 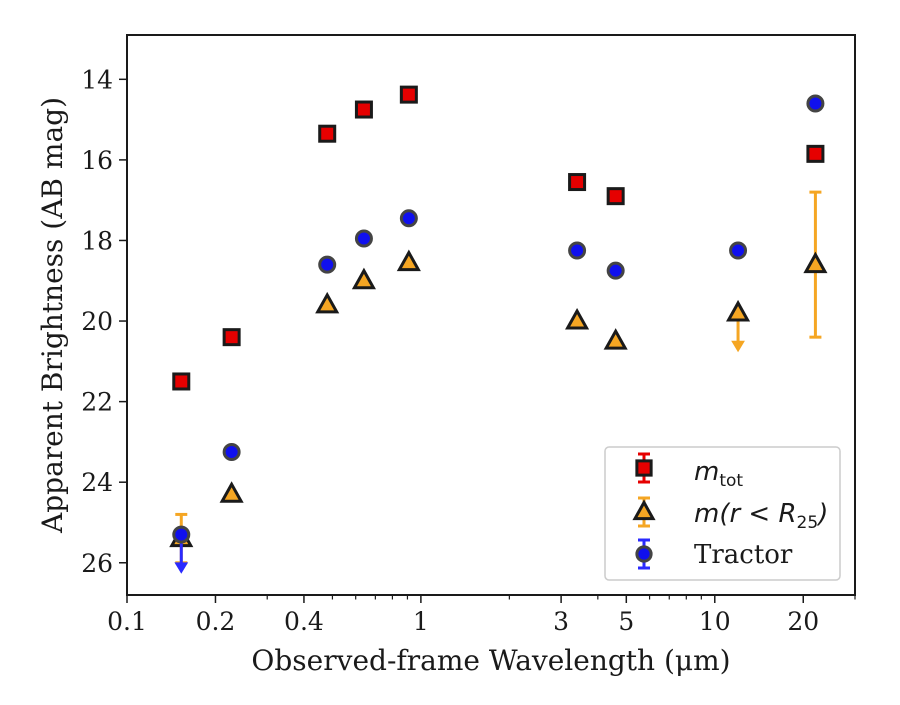 What do you see at coordinates (715, 621) in the screenshot?
I see `x-tick-label: 10` at bounding box center [715, 621].